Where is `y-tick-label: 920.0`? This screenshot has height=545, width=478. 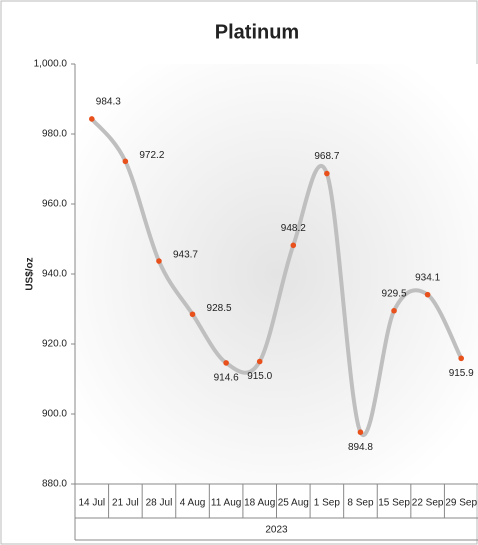 y-tick-label: 920.0 is located at coordinates (54, 344).